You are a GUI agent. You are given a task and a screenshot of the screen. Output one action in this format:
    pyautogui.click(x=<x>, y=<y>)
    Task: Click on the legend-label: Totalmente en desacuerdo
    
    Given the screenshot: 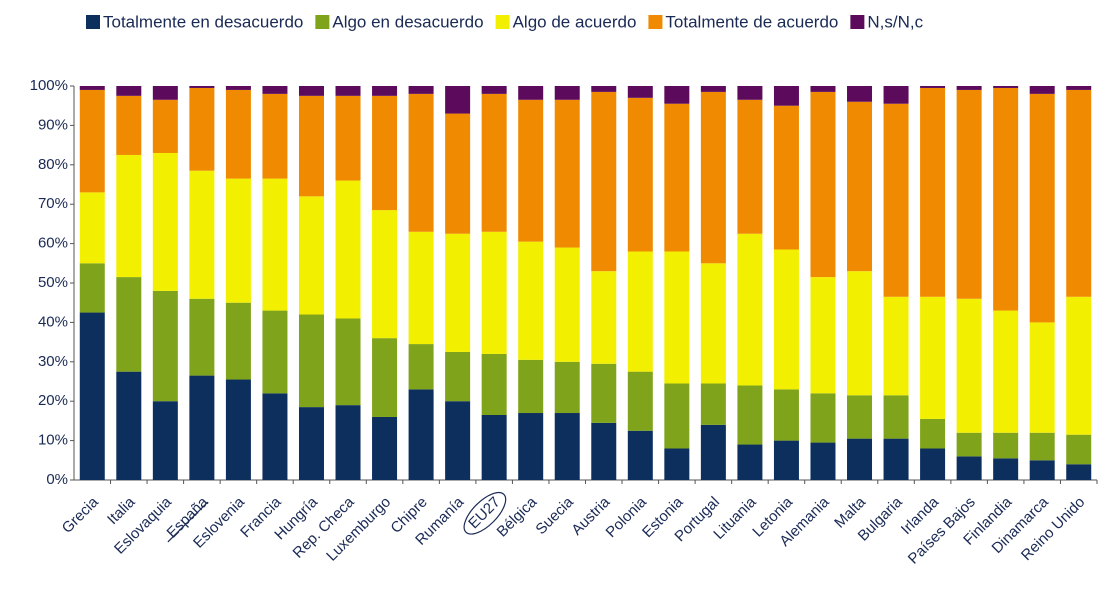 What is the action you would take?
    pyautogui.click(x=203, y=21)
    